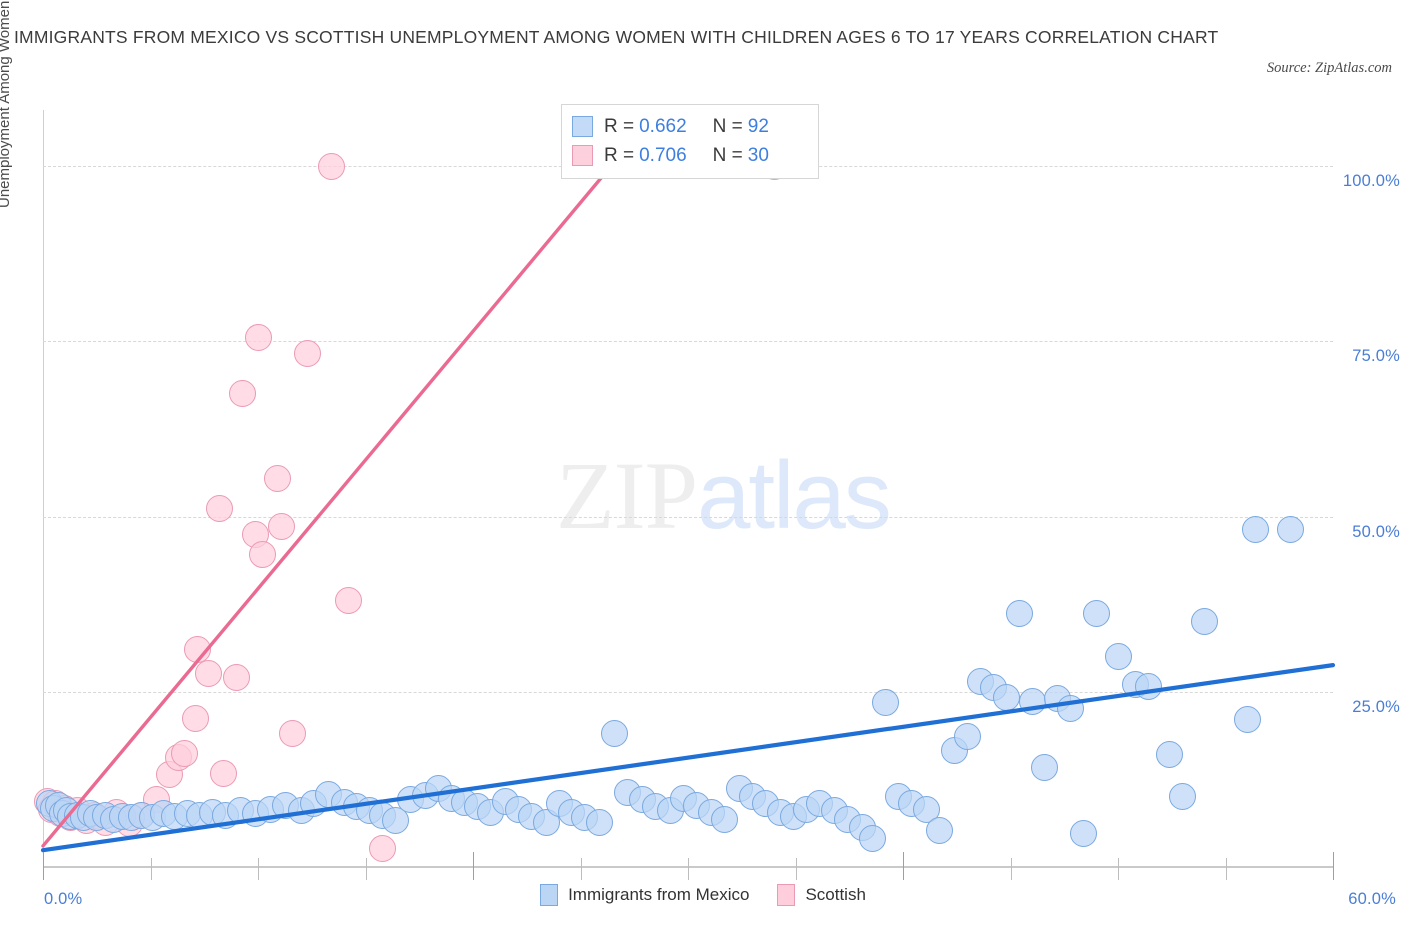  I want to click on watermark-atlas: atlas, so click(794, 495).